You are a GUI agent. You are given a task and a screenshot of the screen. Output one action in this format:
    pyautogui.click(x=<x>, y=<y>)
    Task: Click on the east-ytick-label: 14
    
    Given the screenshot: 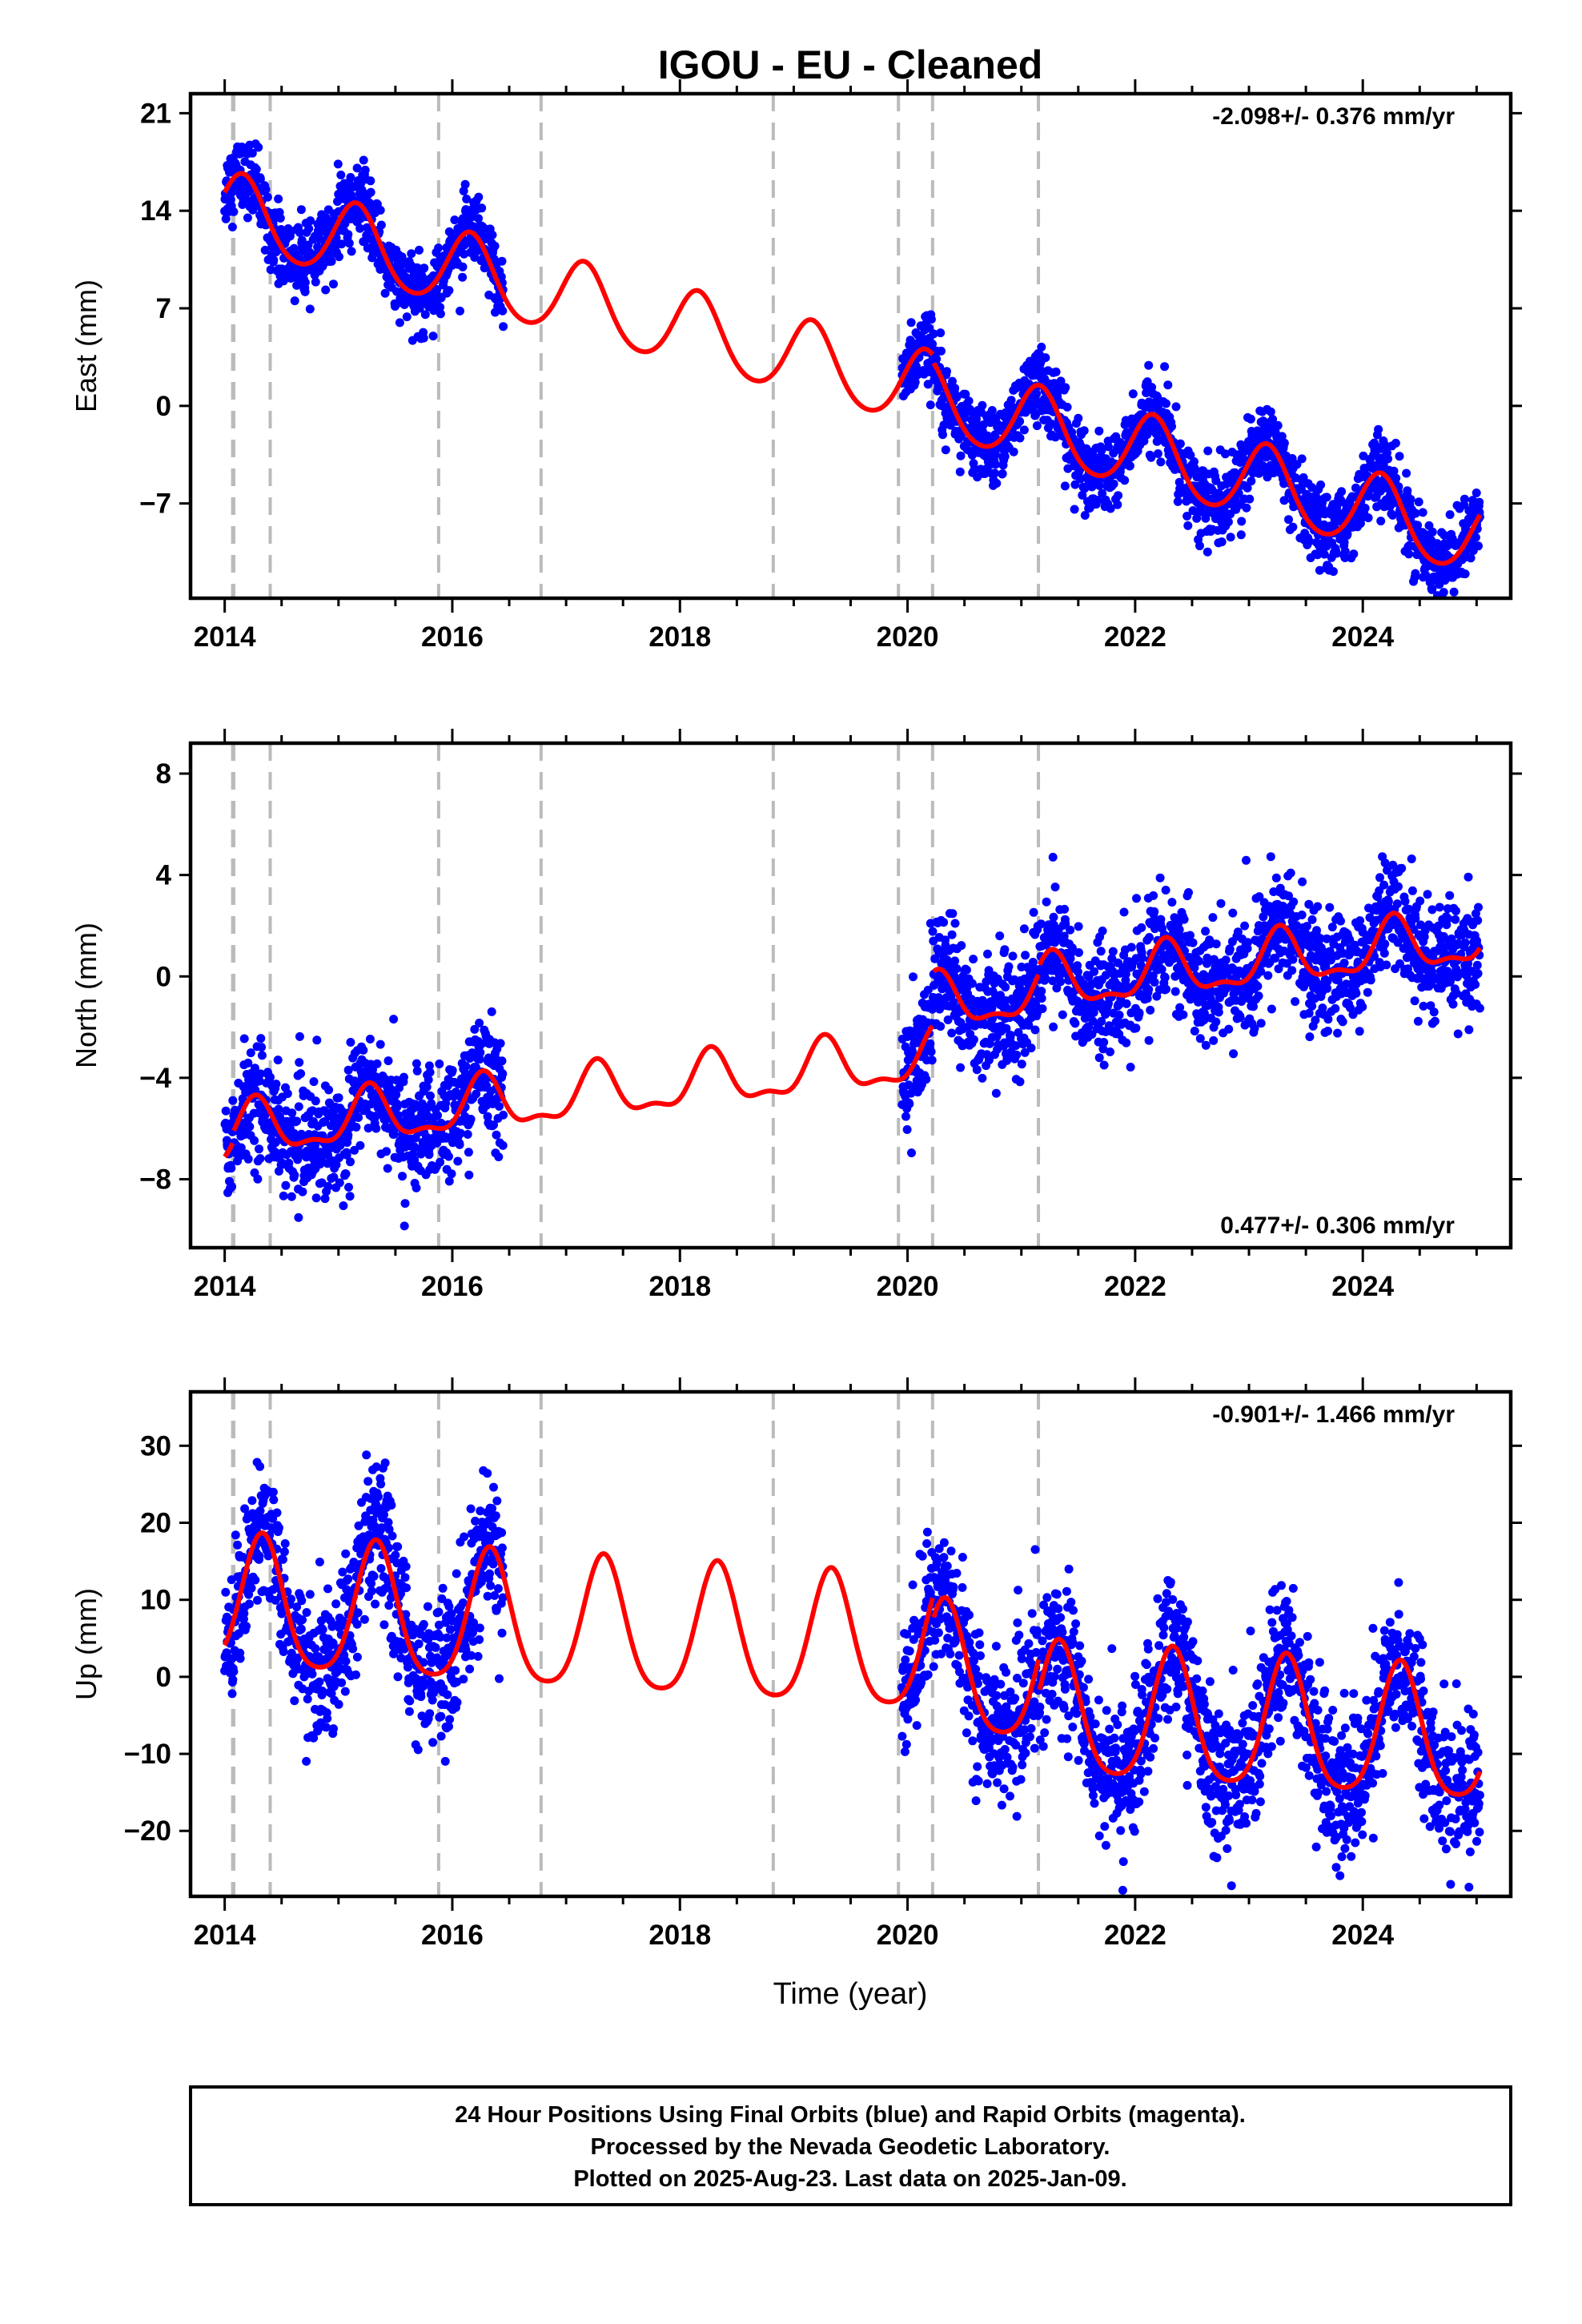 What is the action you would take?
    pyautogui.click(x=155, y=211)
    